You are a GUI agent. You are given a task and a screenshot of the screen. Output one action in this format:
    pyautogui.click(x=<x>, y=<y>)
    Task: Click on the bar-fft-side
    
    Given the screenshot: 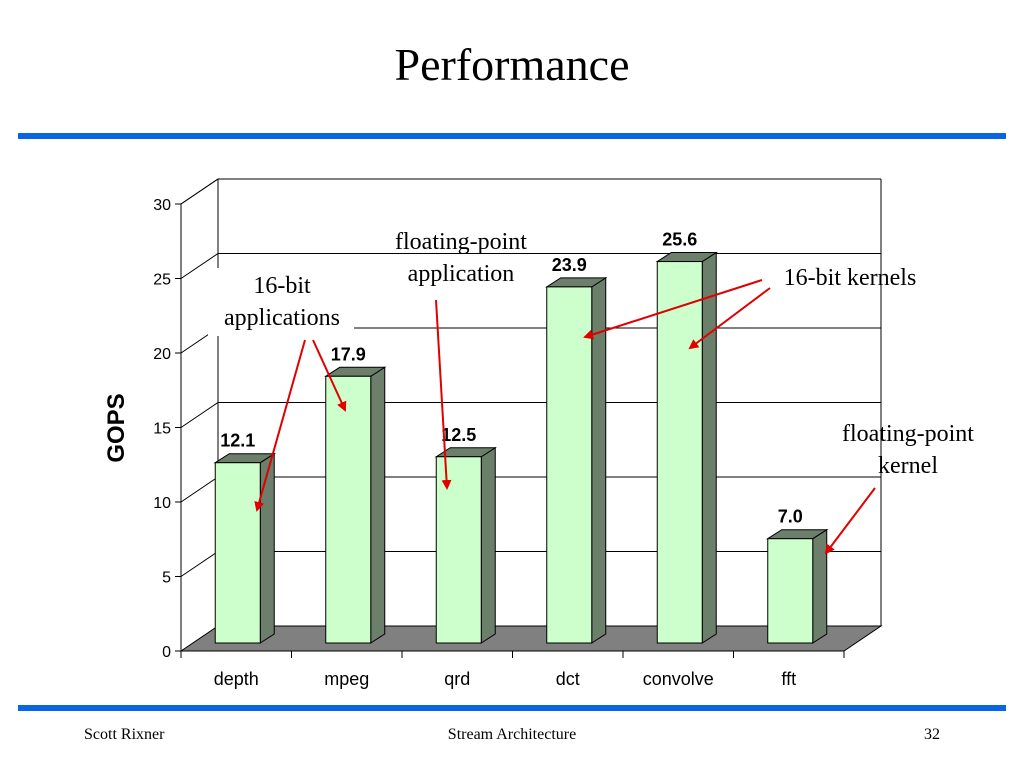 What is the action you would take?
    pyautogui.click(x=820, y=586)
    